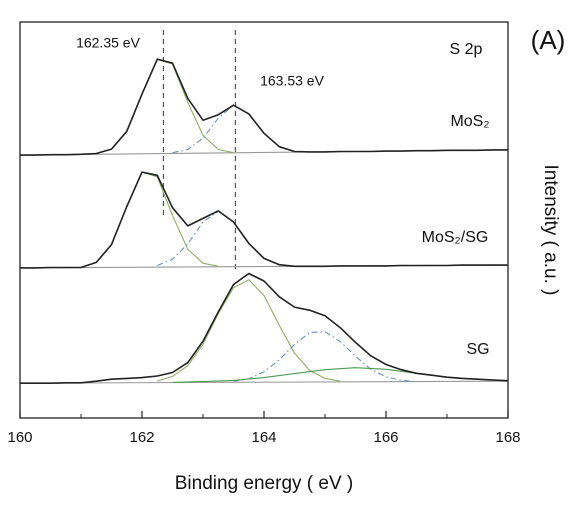  Describe the element at coordinates (108, 43) in the screenshot. I see `reference-label: 162.35 eV` at that location.